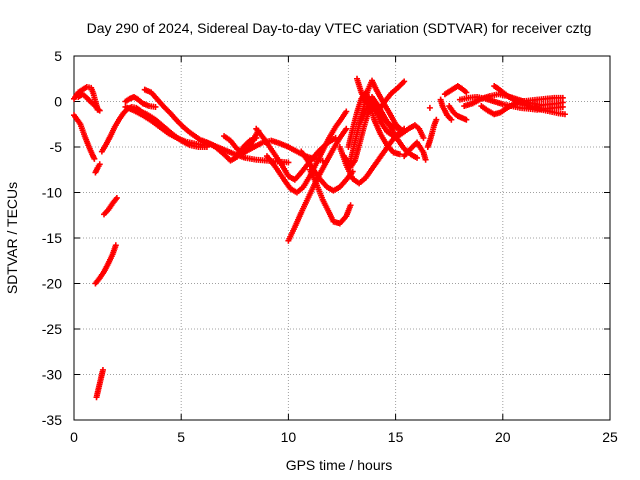 The image size is (640, 480). I want to click on y-tick-label: -15, so click(52, 238).